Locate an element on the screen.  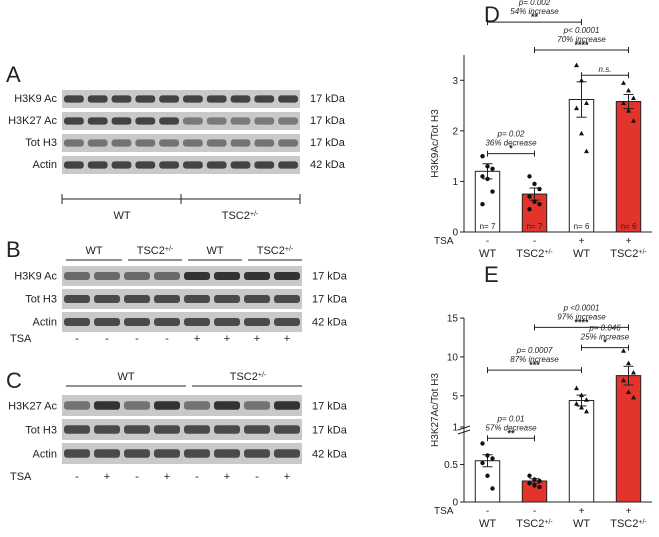
p-value-text: p= 0.046 is located at coordinates (604, 328).